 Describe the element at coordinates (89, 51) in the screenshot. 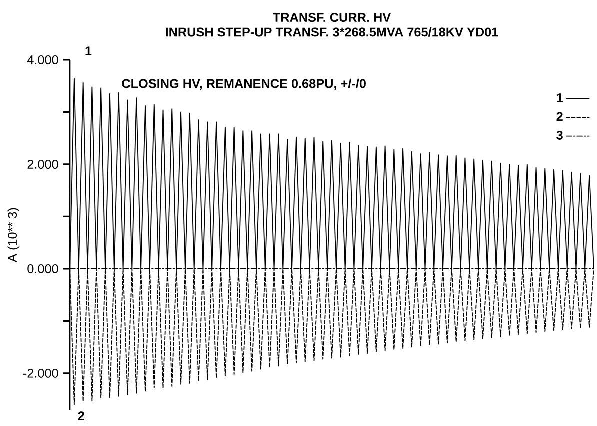

I see `text: 1` at that location.